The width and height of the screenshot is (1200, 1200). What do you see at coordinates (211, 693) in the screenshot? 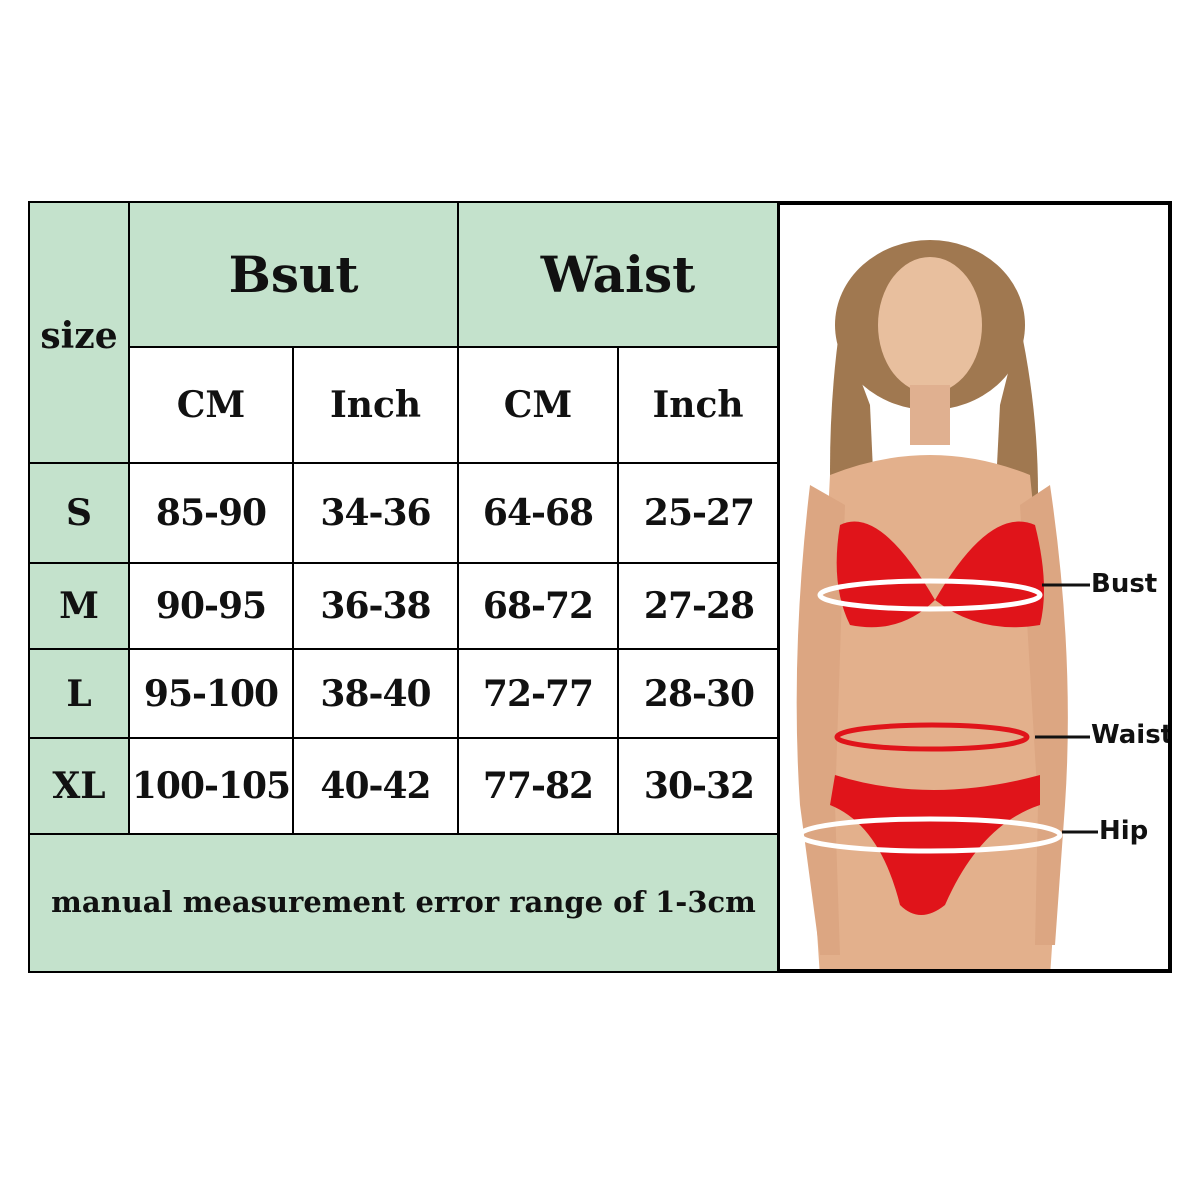
I see `measurement-cell: 95-100` at bounding box center [211, 693].